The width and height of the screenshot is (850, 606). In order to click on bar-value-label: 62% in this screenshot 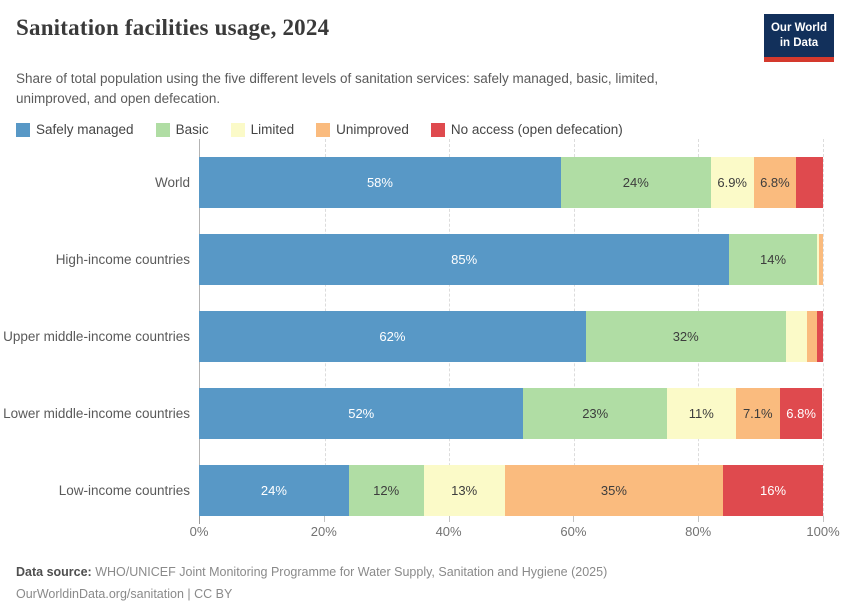, I will do `click(392, 337)`.